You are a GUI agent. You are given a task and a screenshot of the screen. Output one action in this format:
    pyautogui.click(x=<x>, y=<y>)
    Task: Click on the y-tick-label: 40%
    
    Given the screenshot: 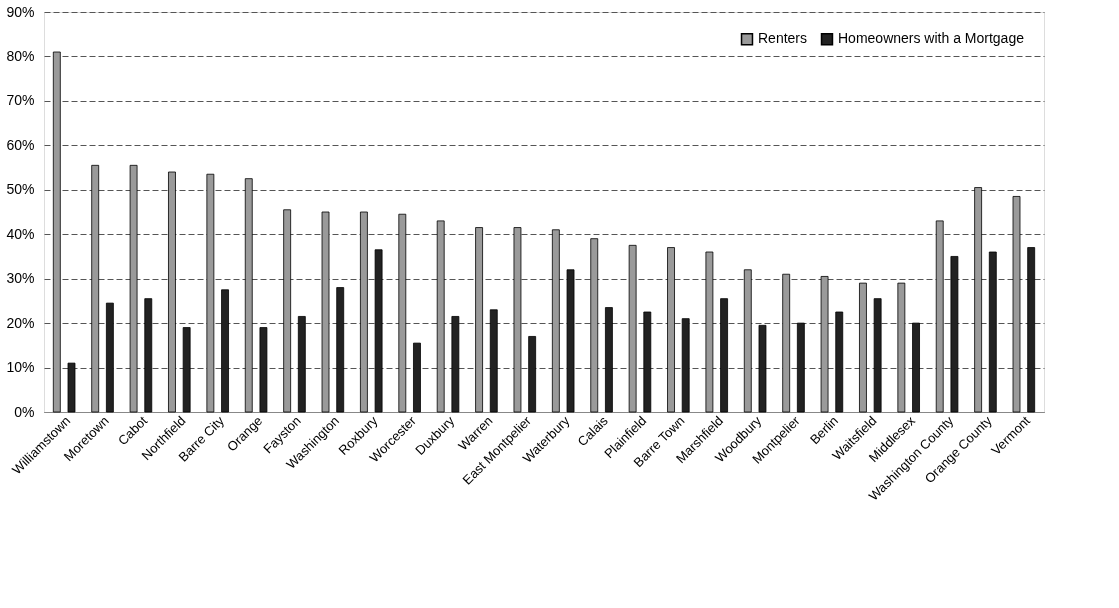 What is the action you would take?
    pyautogui.click(x=20, y=233)
    